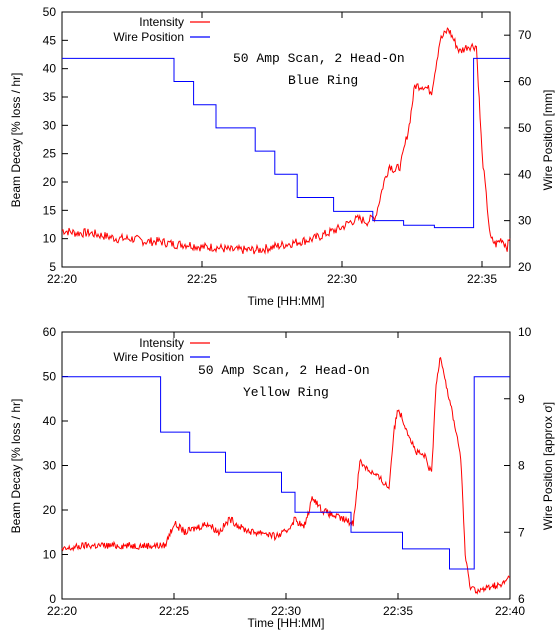 The width and height of the screenshot is (558, 634). Describe the element at coordinates (525, 35) in the screenshot. I see `y2-tick-label: 70` at that location.